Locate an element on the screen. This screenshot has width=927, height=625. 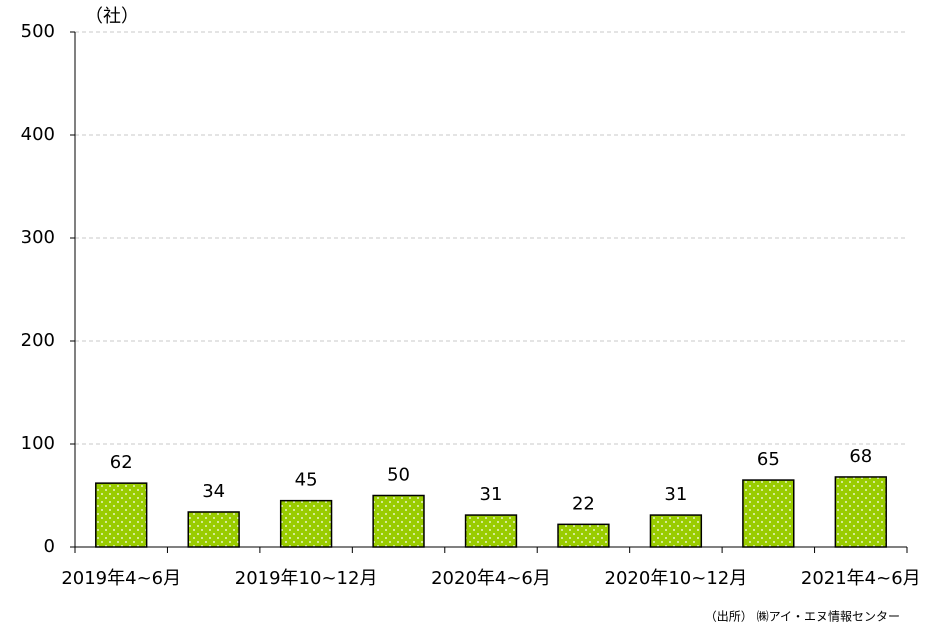
data-label: 50 is located at coordinates (398, 475).